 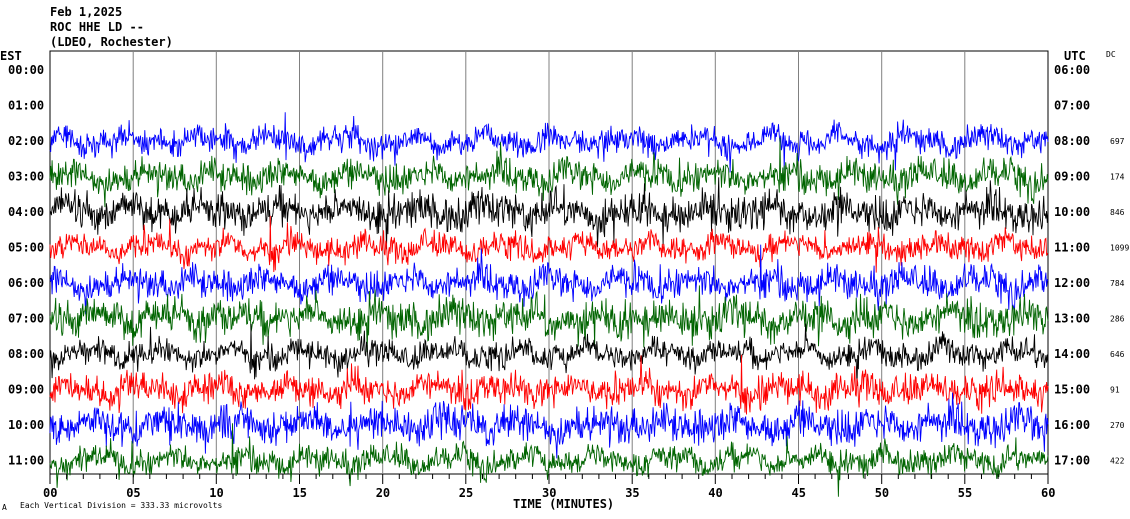 I want to click on est-hour-label: 09:00, so click(x=26, y=390).